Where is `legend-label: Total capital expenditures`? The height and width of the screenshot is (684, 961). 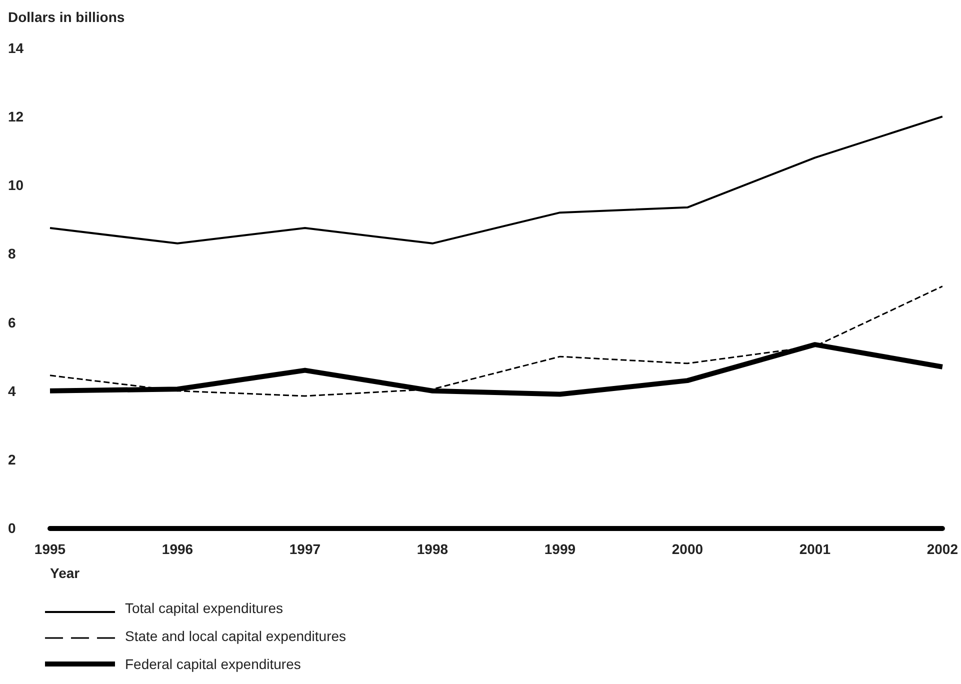 legend-label: Total capital expenditures is located at coordinates (204, 608).